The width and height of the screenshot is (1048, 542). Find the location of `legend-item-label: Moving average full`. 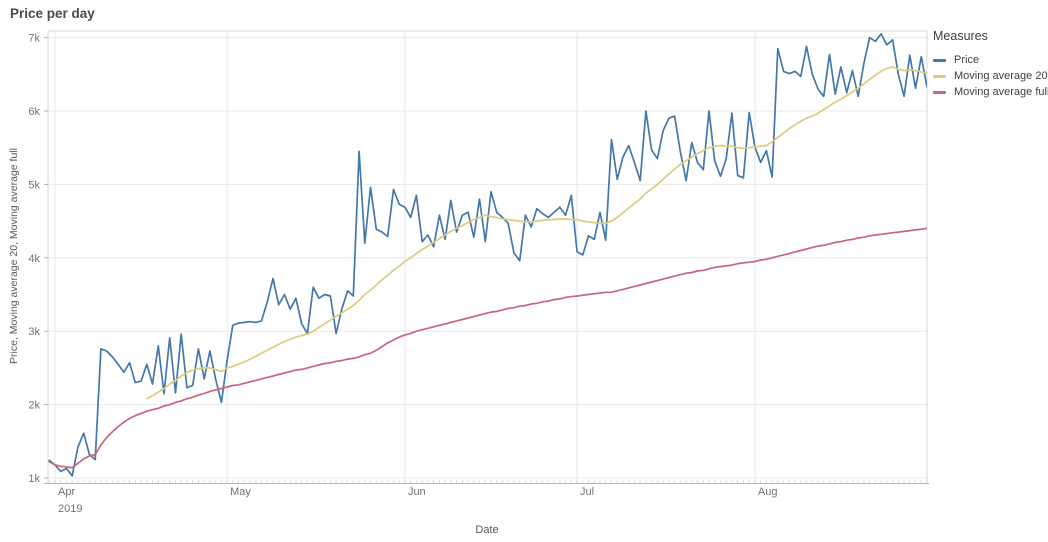

legend-item-label: Moving average full is located at coordinates (1001, 92).